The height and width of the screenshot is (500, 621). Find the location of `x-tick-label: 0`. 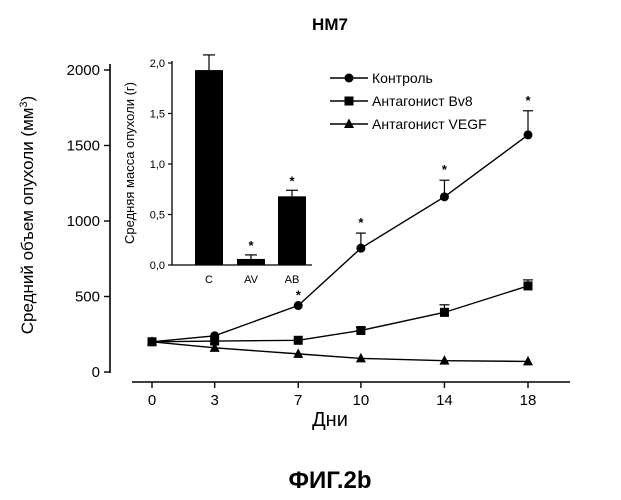

x-tick-label: 0 is located at coordinates (152, 400).